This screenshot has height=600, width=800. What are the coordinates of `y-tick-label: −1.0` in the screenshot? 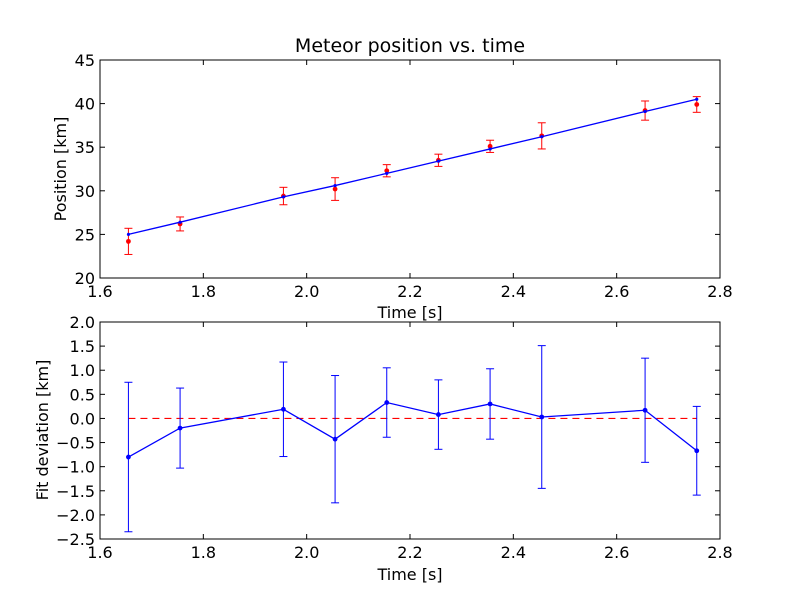 It's located at (75, 467).